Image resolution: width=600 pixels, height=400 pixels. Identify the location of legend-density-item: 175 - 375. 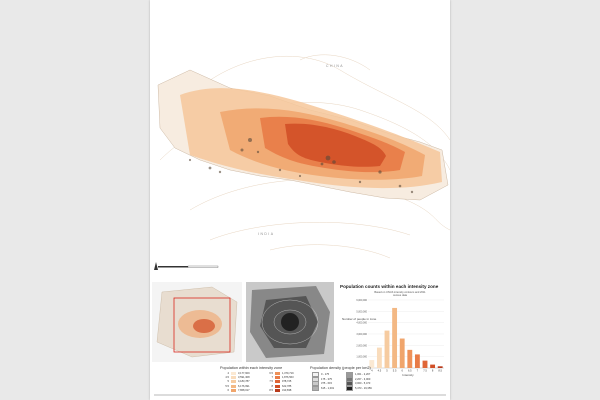
(322, 379).